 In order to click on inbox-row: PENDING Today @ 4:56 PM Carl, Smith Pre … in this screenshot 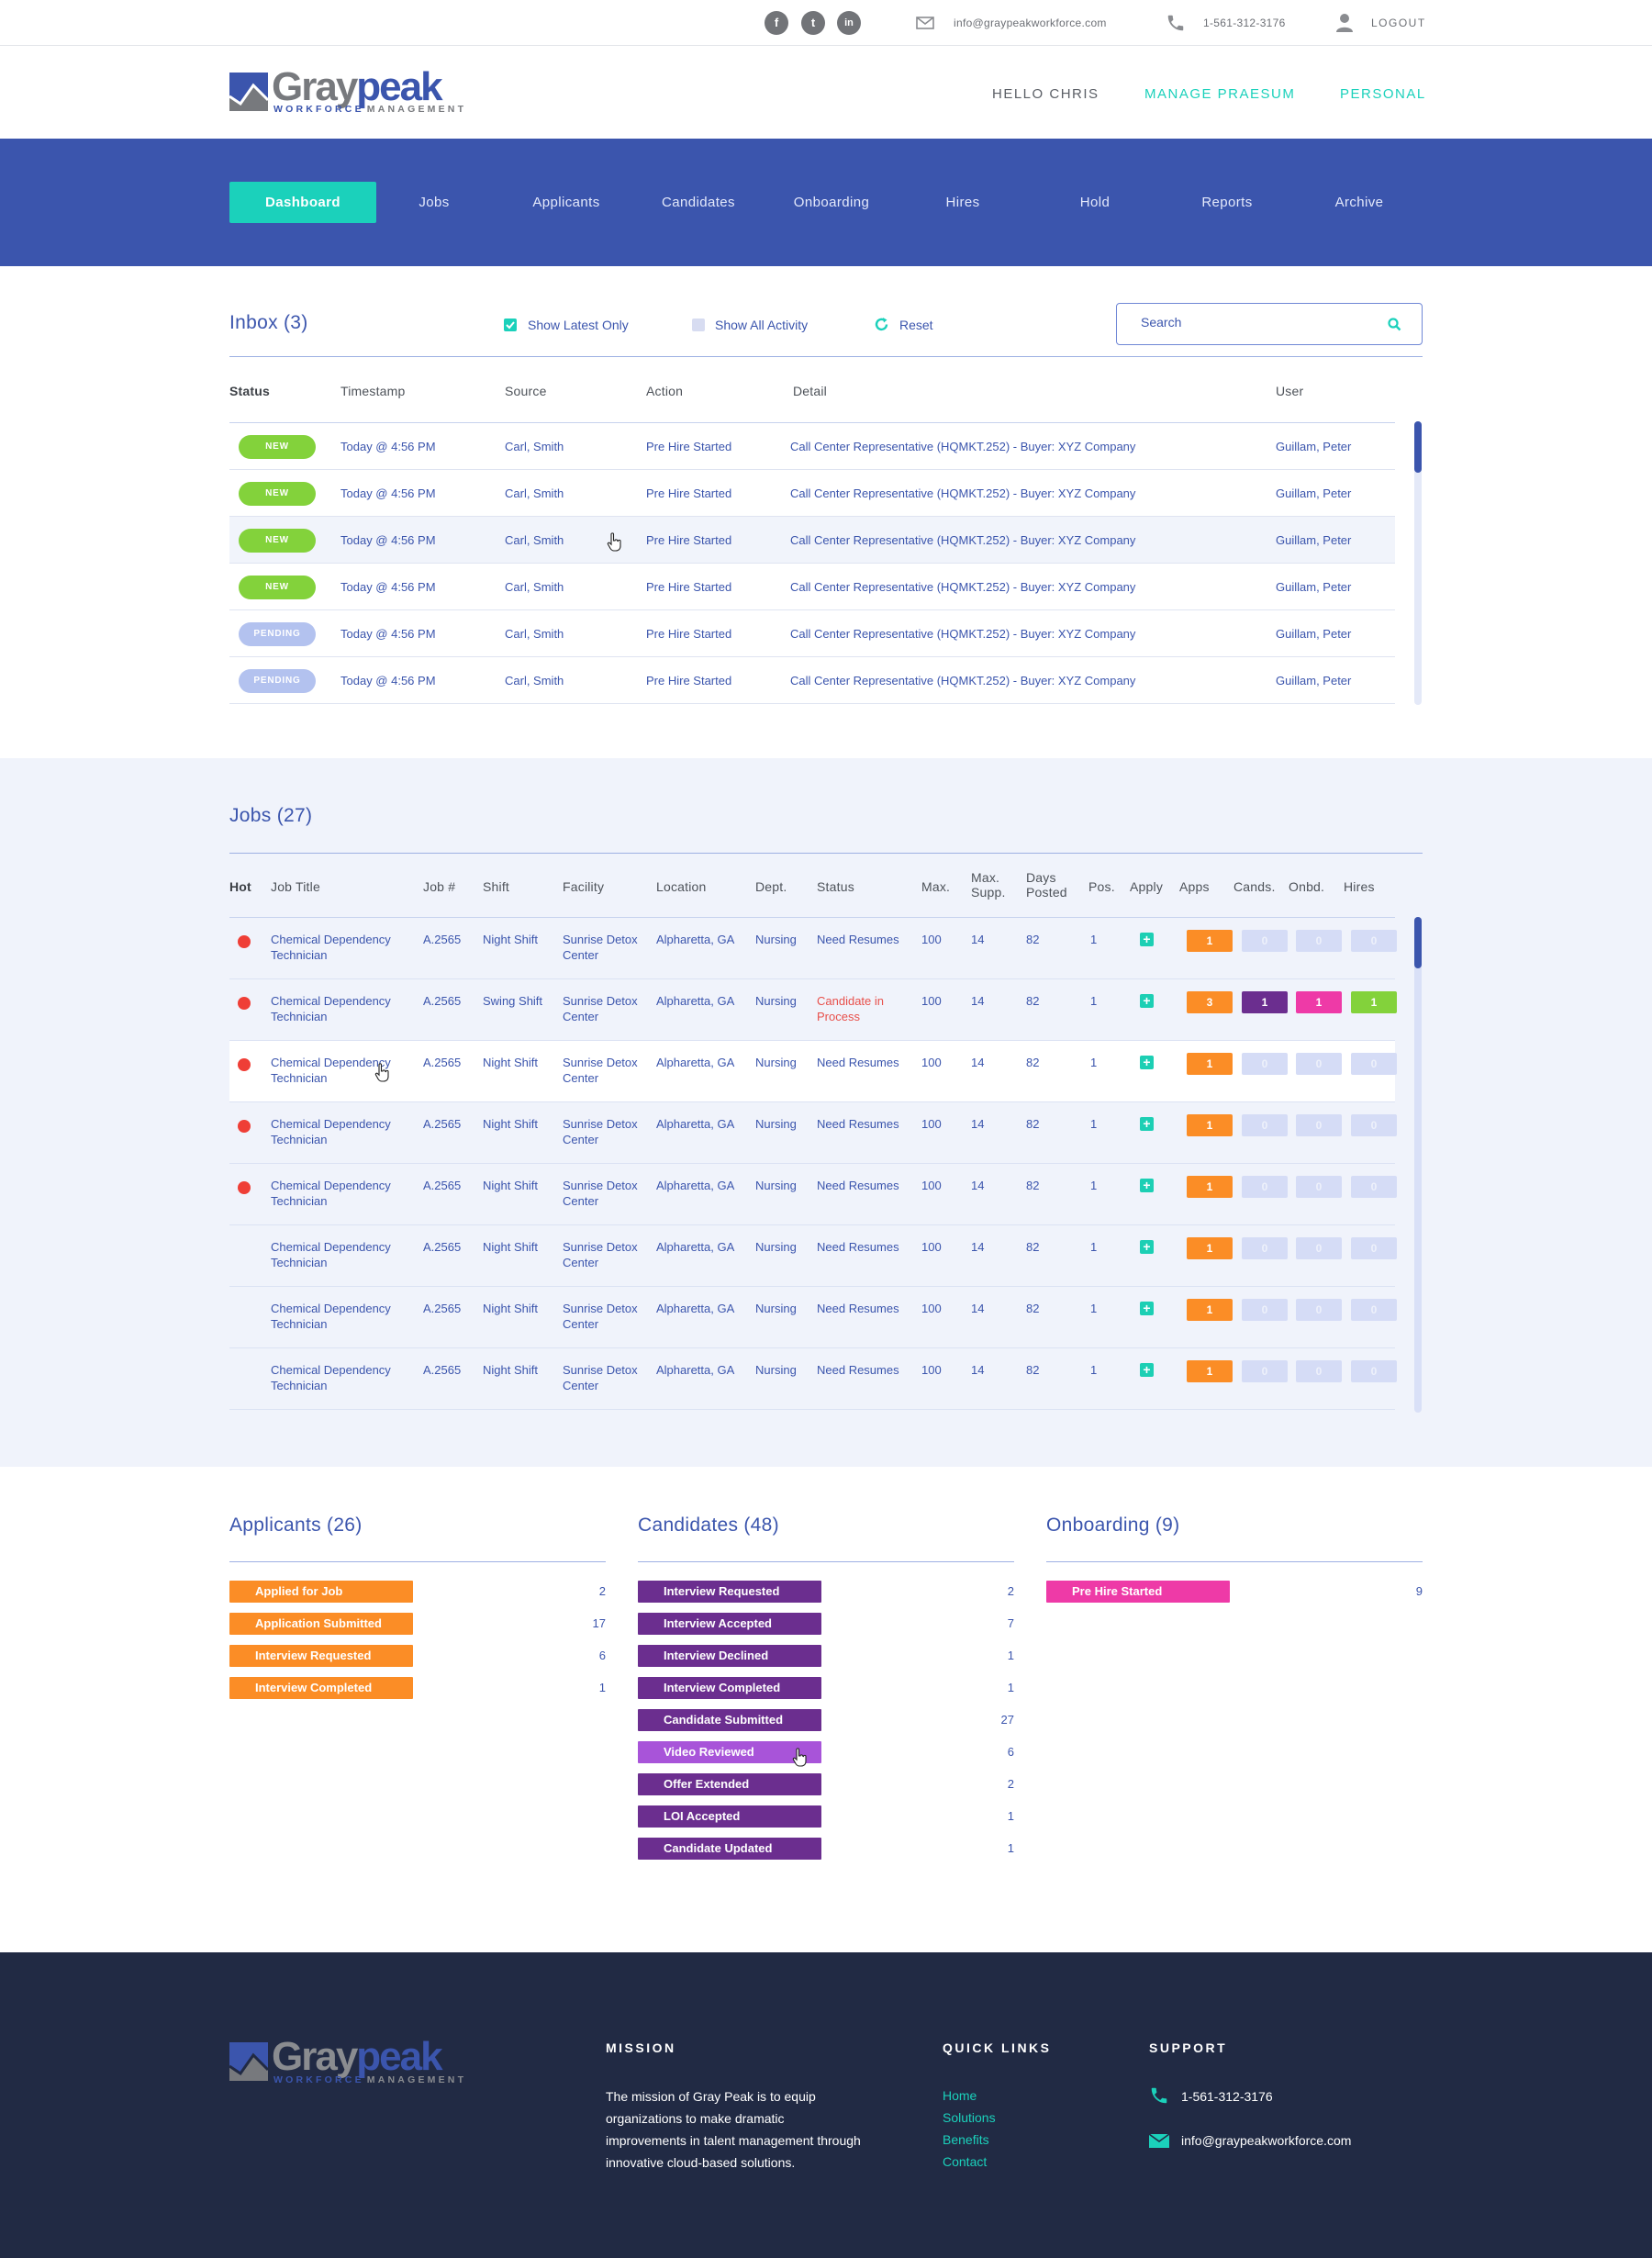, I will do `click(812, 680)`.